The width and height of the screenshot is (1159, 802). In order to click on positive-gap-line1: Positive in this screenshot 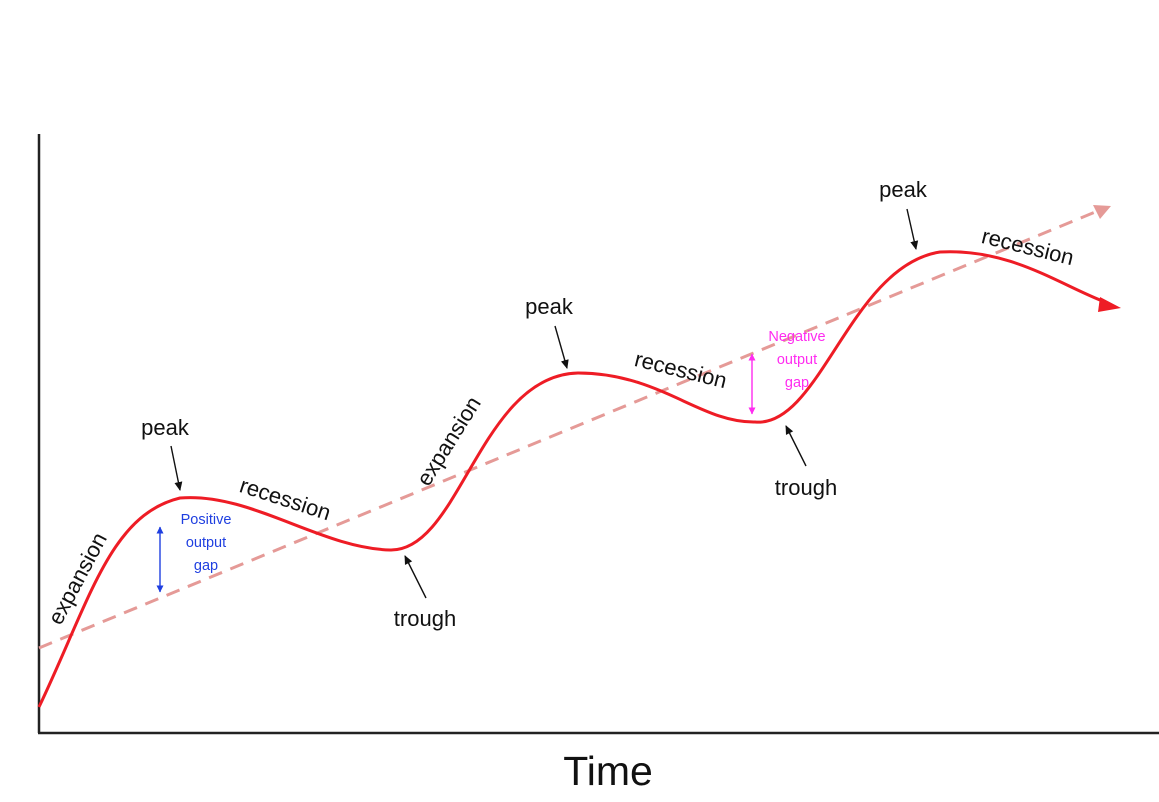, I will do `click(206, 520)`.